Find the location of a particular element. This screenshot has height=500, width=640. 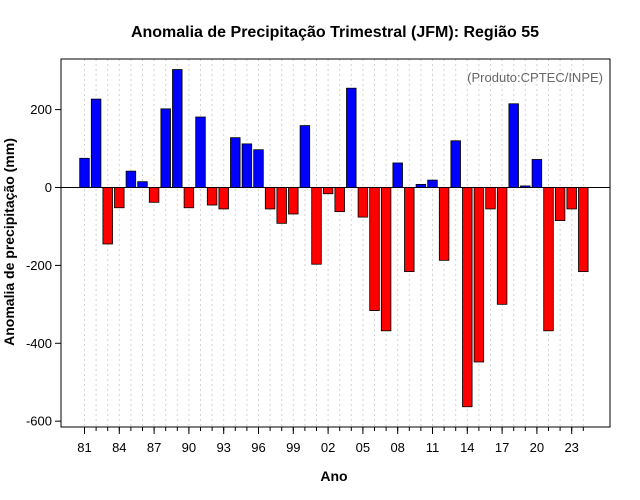

x-tick-label: 20 is located at coordinates (537, 447).